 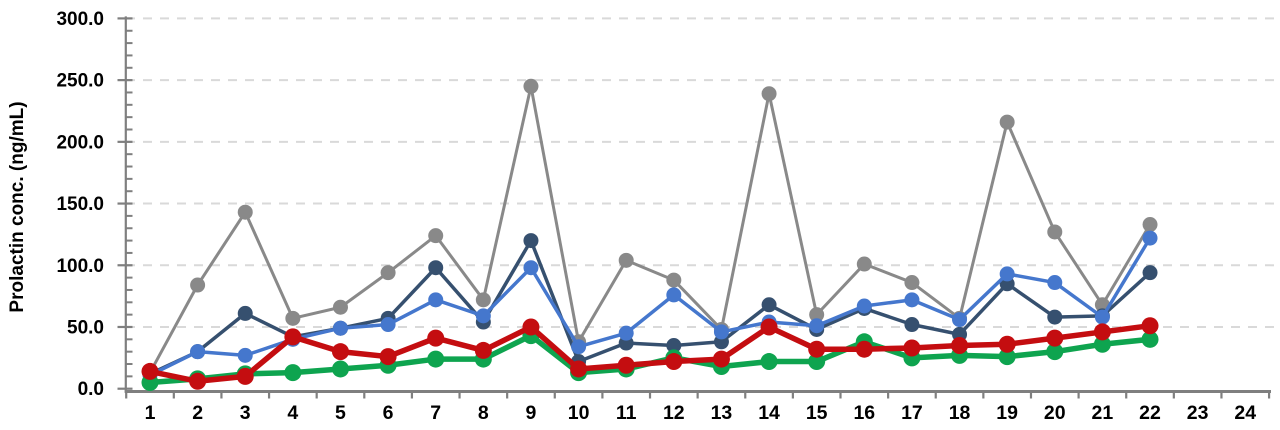 What do you see at coordinates (1245, 413) in the screenshot?
I see `x-tick-label: 24` at bounding box center [1245, 413].